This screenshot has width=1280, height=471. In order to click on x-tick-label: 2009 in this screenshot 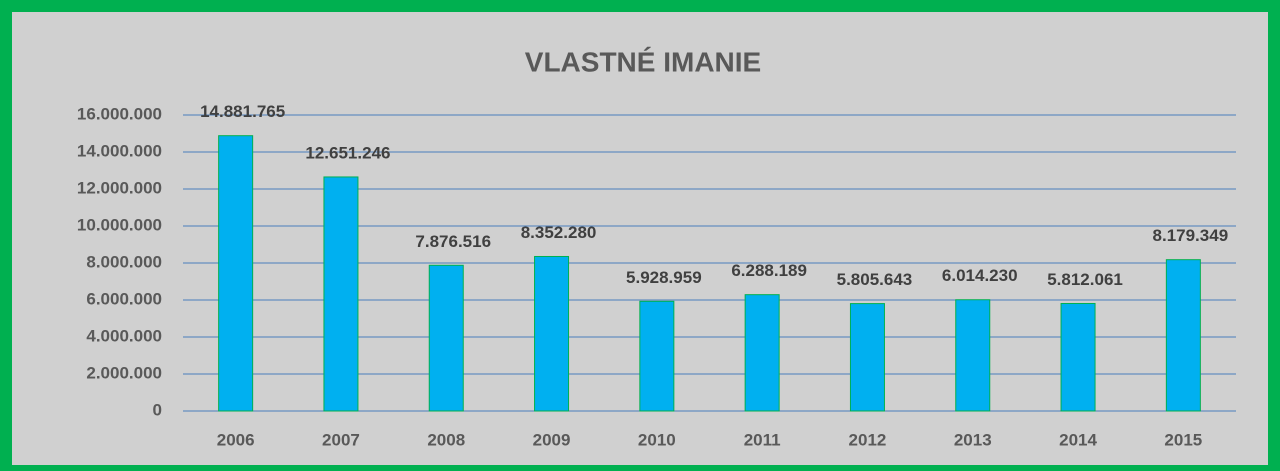, I will do `click(552, 439)`.